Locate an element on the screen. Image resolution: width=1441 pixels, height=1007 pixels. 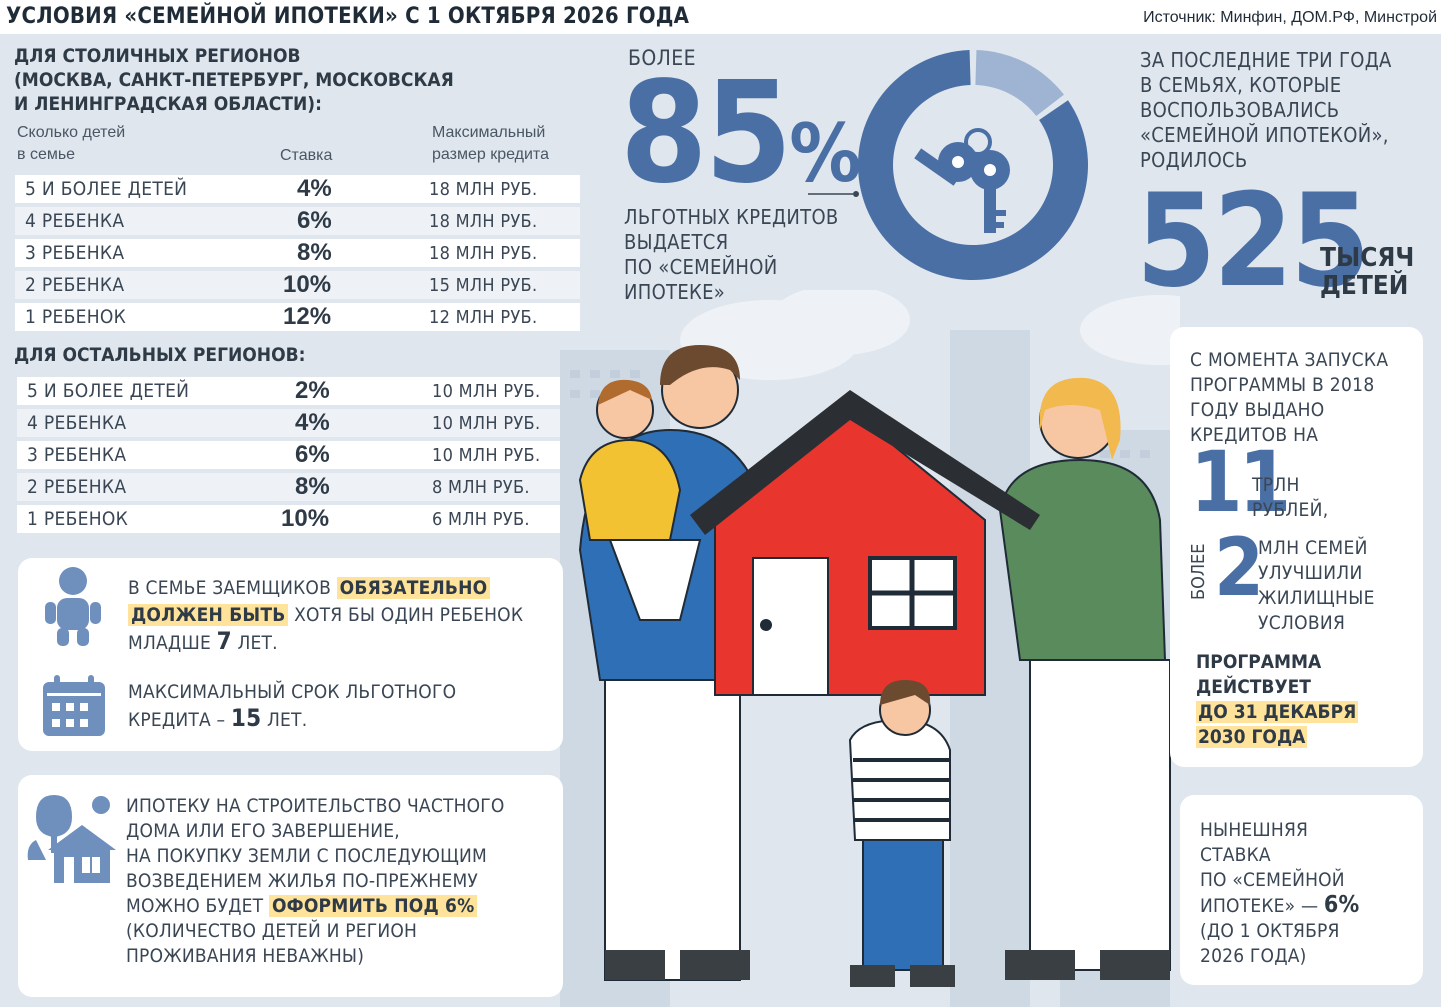
table-row: 1 РЕБЕНОК 12% 12 МЛН РУБ. is located at coordinates (297, 317).